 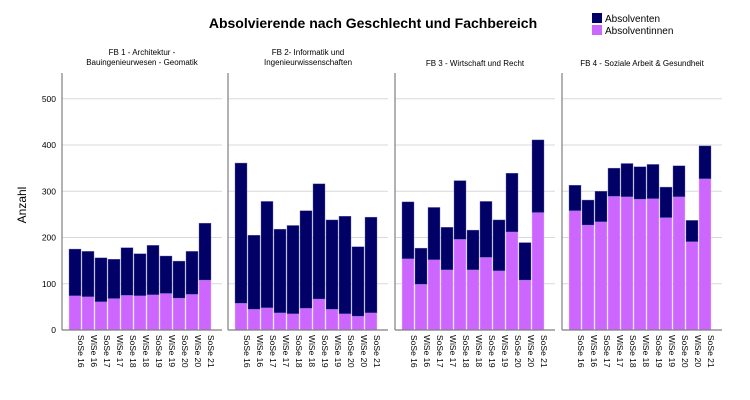 I want to click on legend-swatch-absolventen, so click(x=597, y=18).